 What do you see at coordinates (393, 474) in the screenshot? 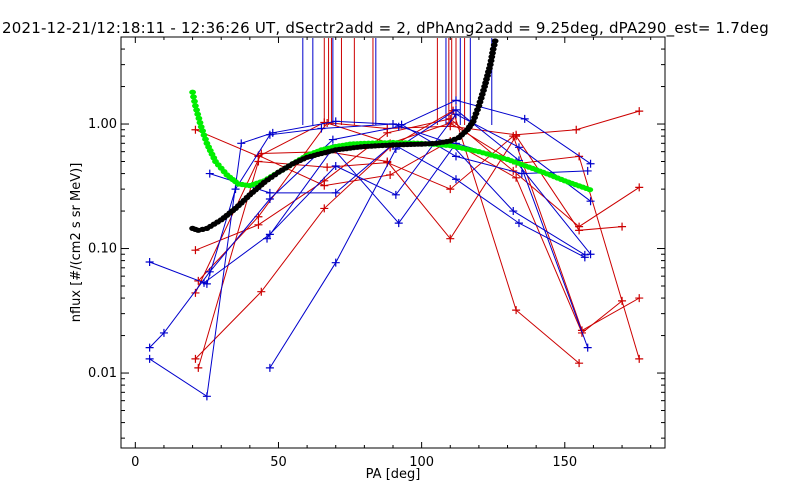
I see `x-axis-label: PA [deg]` at bounding box center [393, 474].